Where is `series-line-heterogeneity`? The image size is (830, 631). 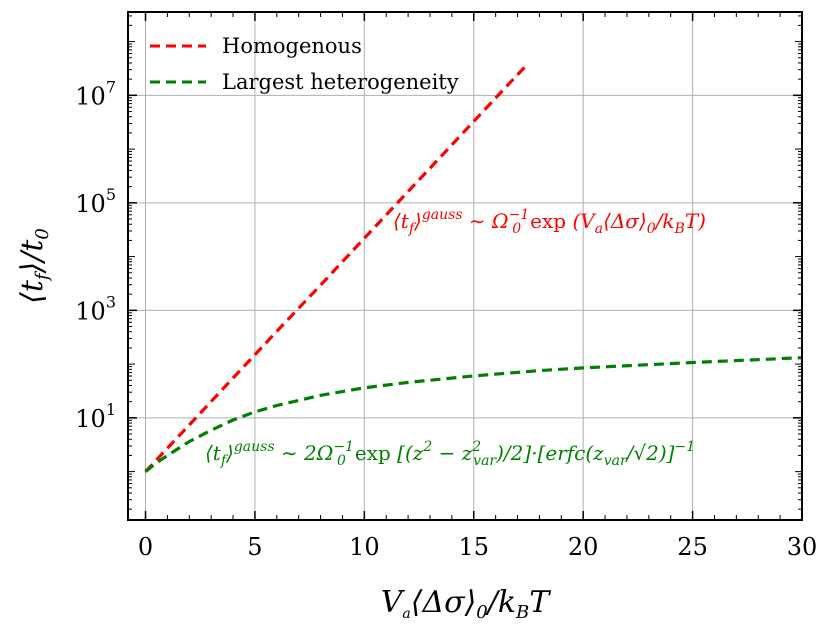
series-line-heterogeneity is located at coordinates (473, 414).